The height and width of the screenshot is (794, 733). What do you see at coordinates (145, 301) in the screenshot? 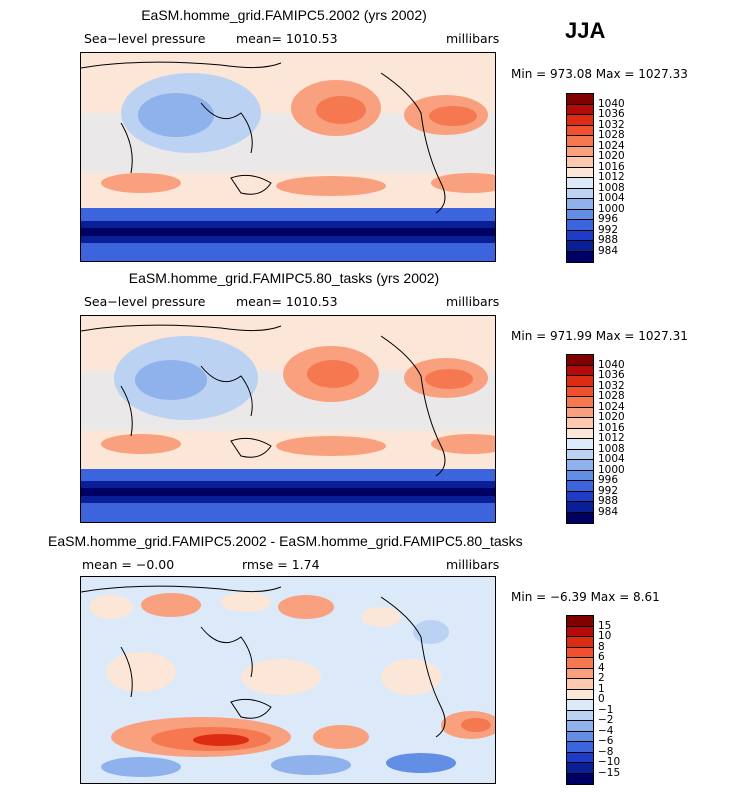
I see `panel-2-variable-label: Sea−level pressure` at bounding box center [145, 301].